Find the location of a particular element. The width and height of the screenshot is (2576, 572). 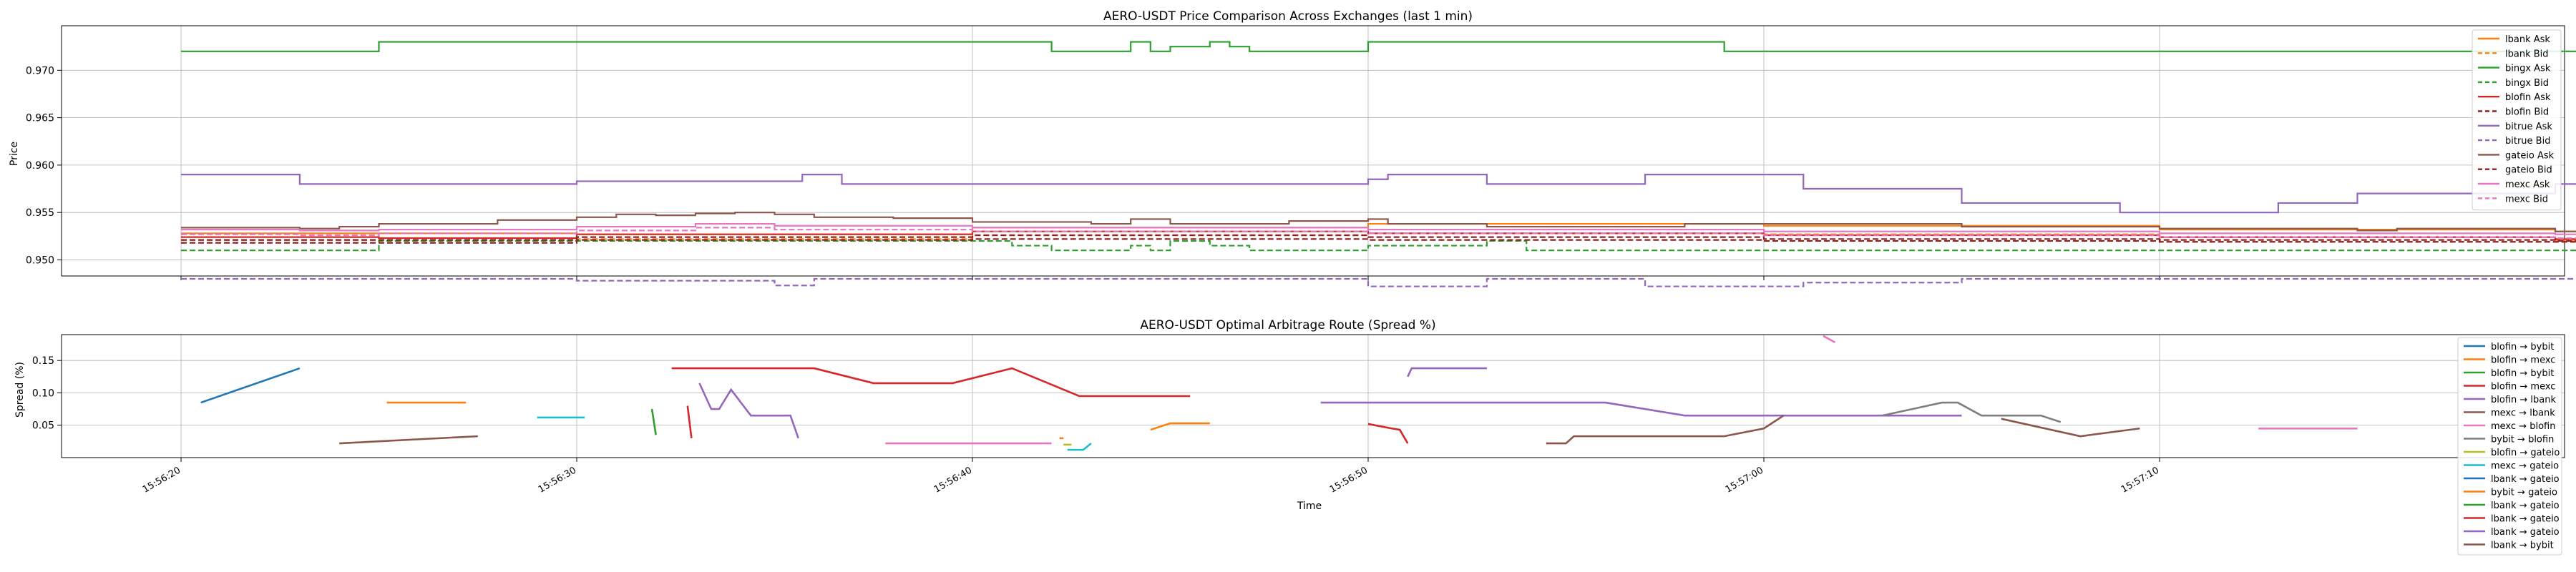

y-axis-label: Price is located at coordinates (14, 154).